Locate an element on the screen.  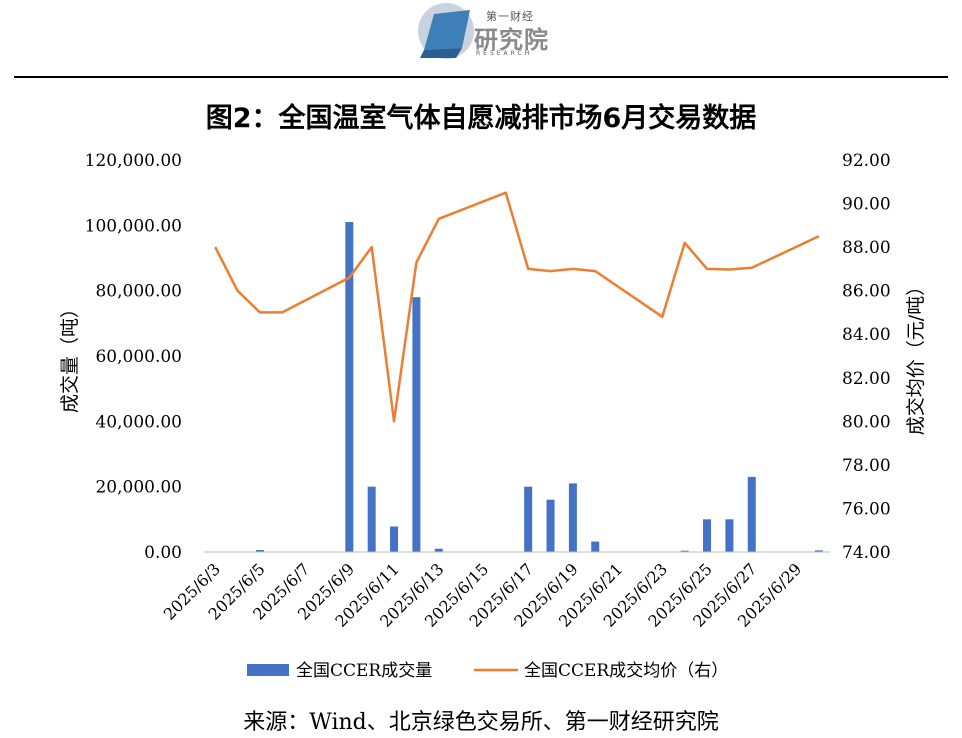
logo-mark-icon is located at coordinates (446, 31).